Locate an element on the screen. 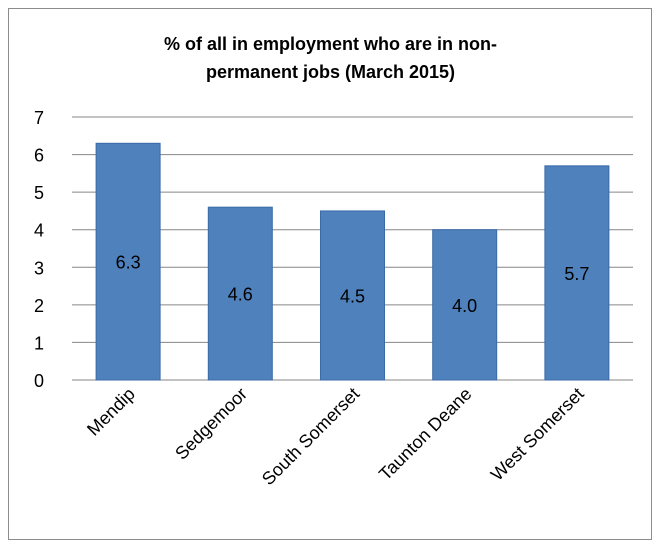  y-tick-label: 7 is located at coordinates (39, 118).